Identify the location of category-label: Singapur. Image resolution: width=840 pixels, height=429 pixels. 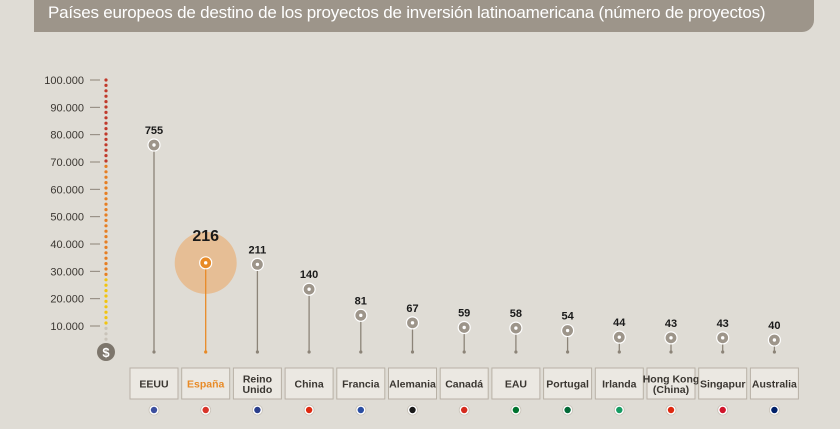
(723, 385).